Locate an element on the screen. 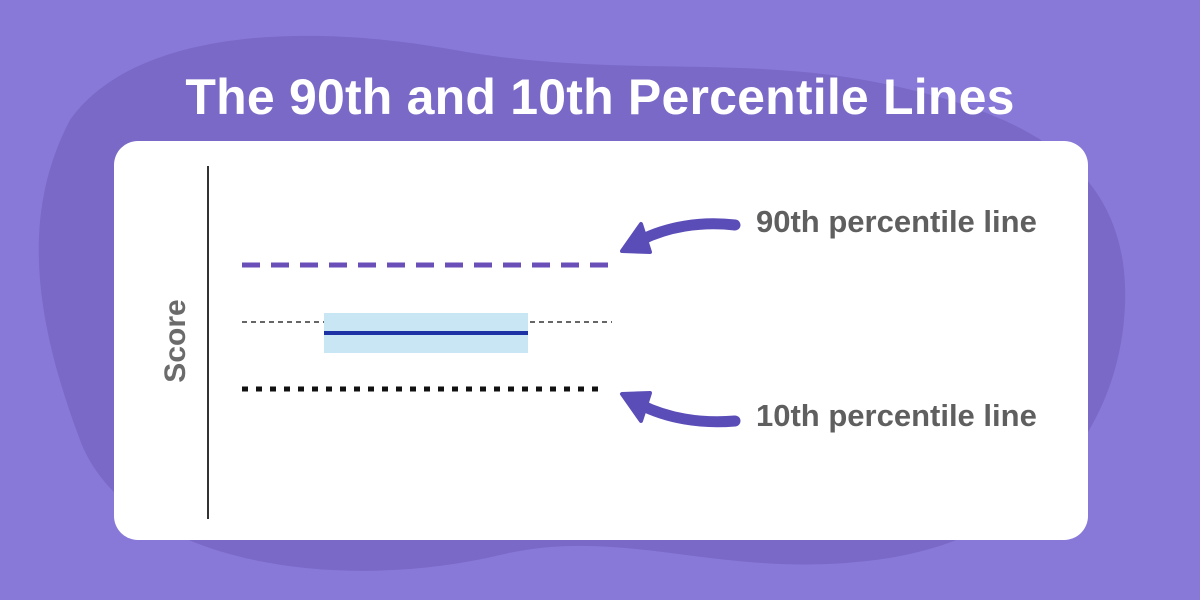 The image size is (1200, 600). page-title: The 90th and 10th Percentile Lines is located at coordinates (600, 97).